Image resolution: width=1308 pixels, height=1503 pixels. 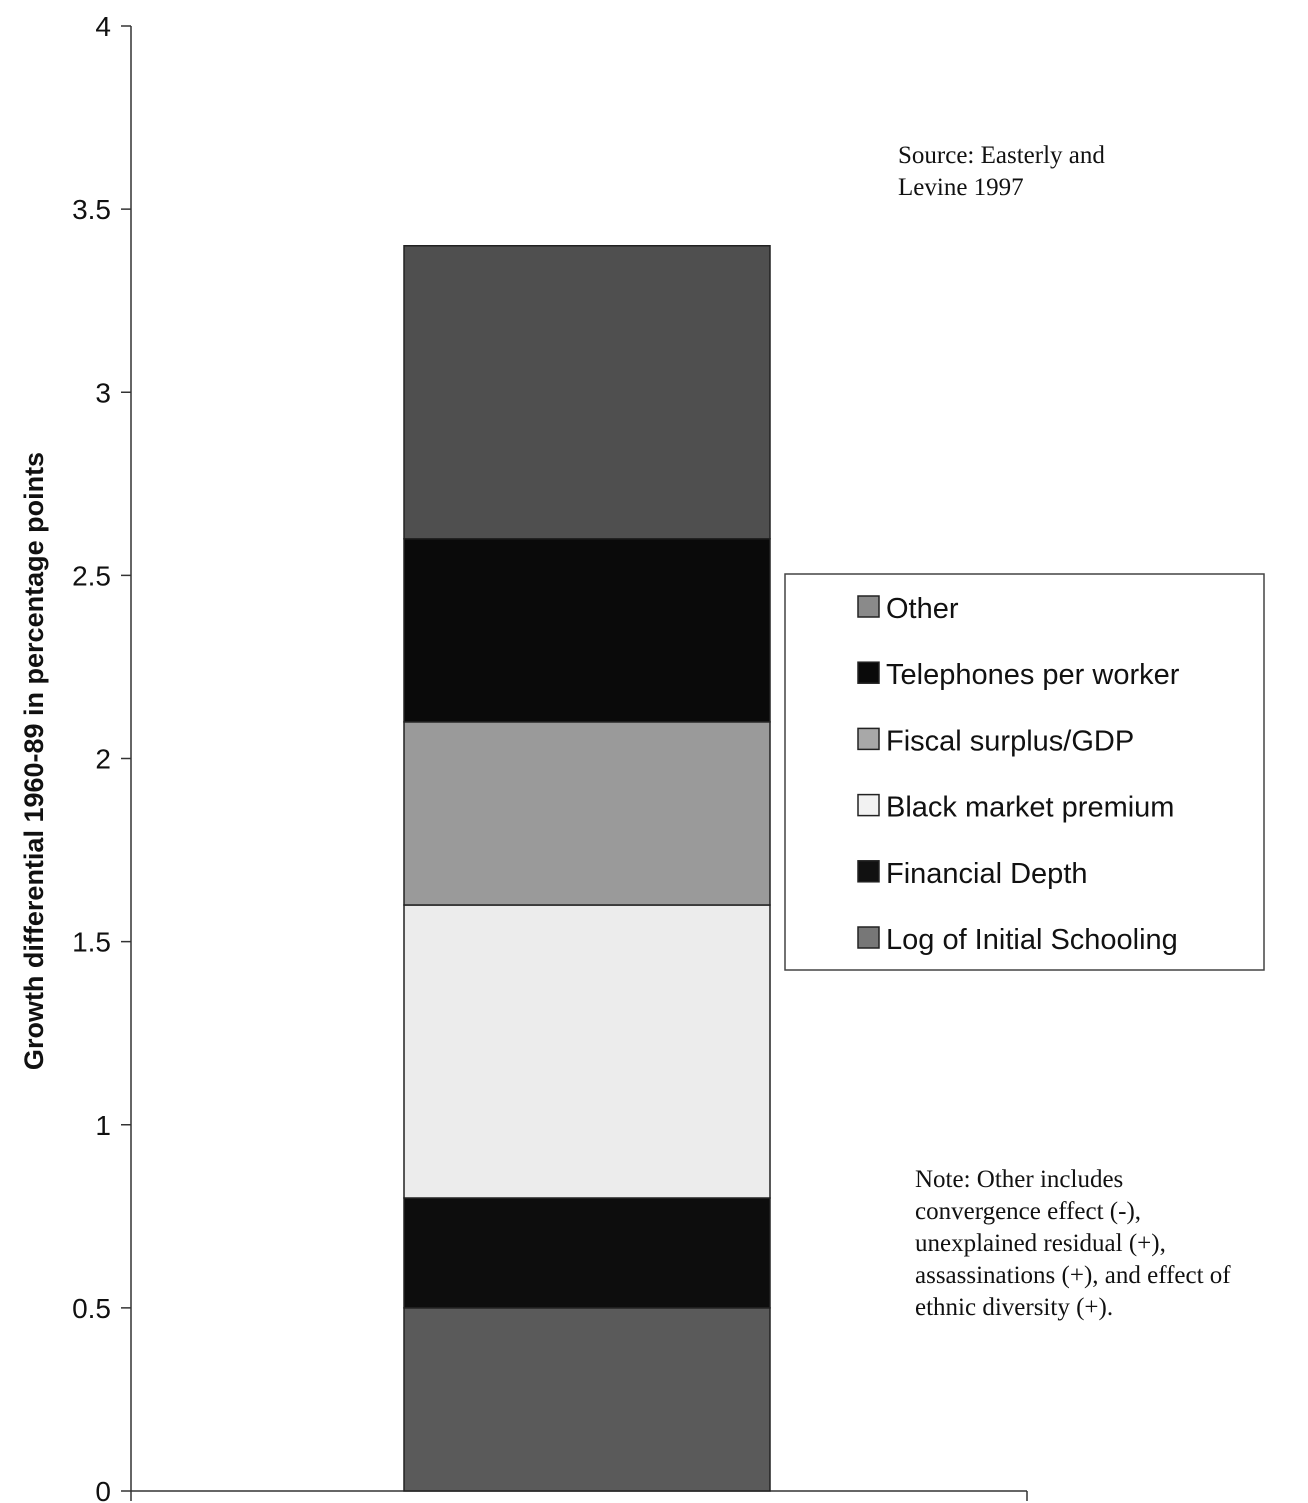 What do you see at coordinates (587, 813) in the screenshot?
I see `bar-segment-fiscal-surplus-gdp` at bounding box center [587, 813].